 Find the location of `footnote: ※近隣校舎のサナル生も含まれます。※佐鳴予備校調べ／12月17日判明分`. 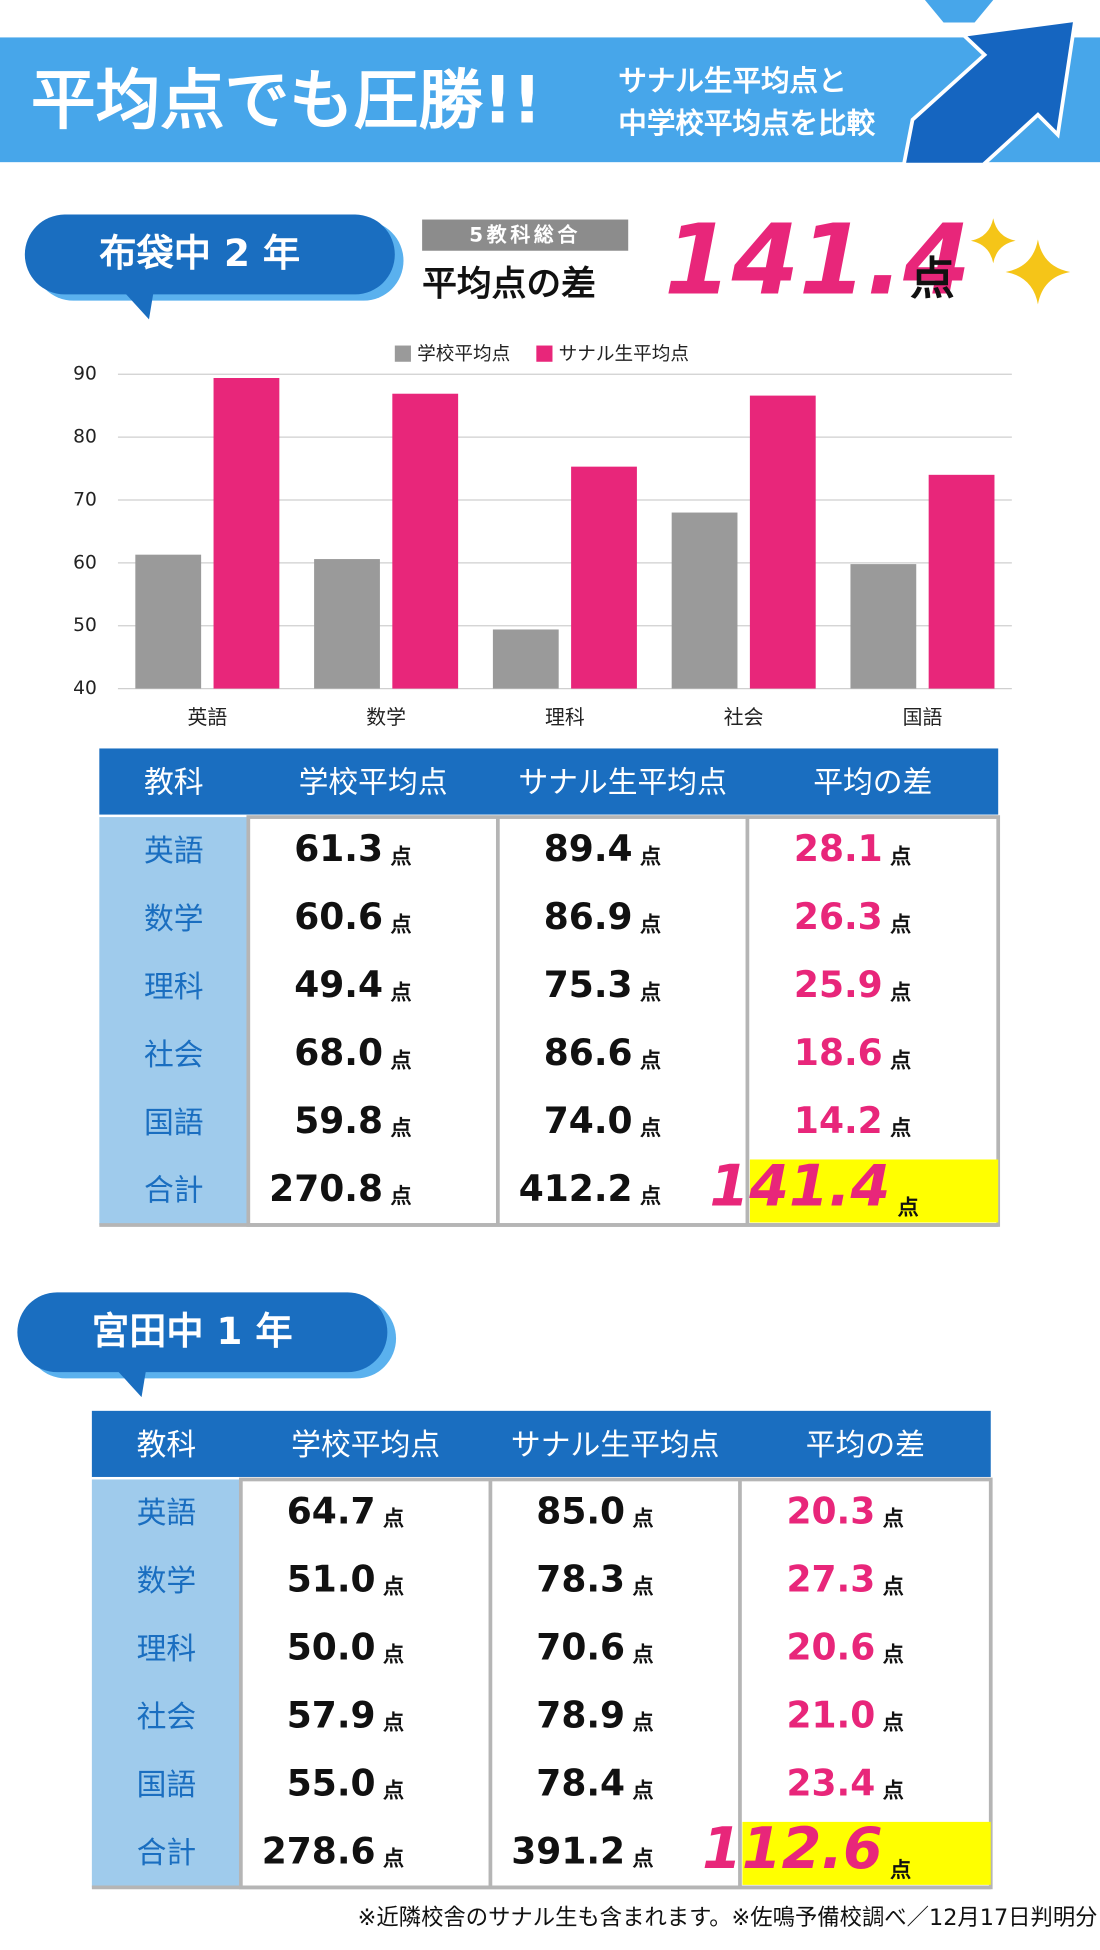

footnote: ※近隣校舎のサナル生も含まれます。※佐鳴予備校調べ／12月17日判明分 is located at coordinates (728, 1918).